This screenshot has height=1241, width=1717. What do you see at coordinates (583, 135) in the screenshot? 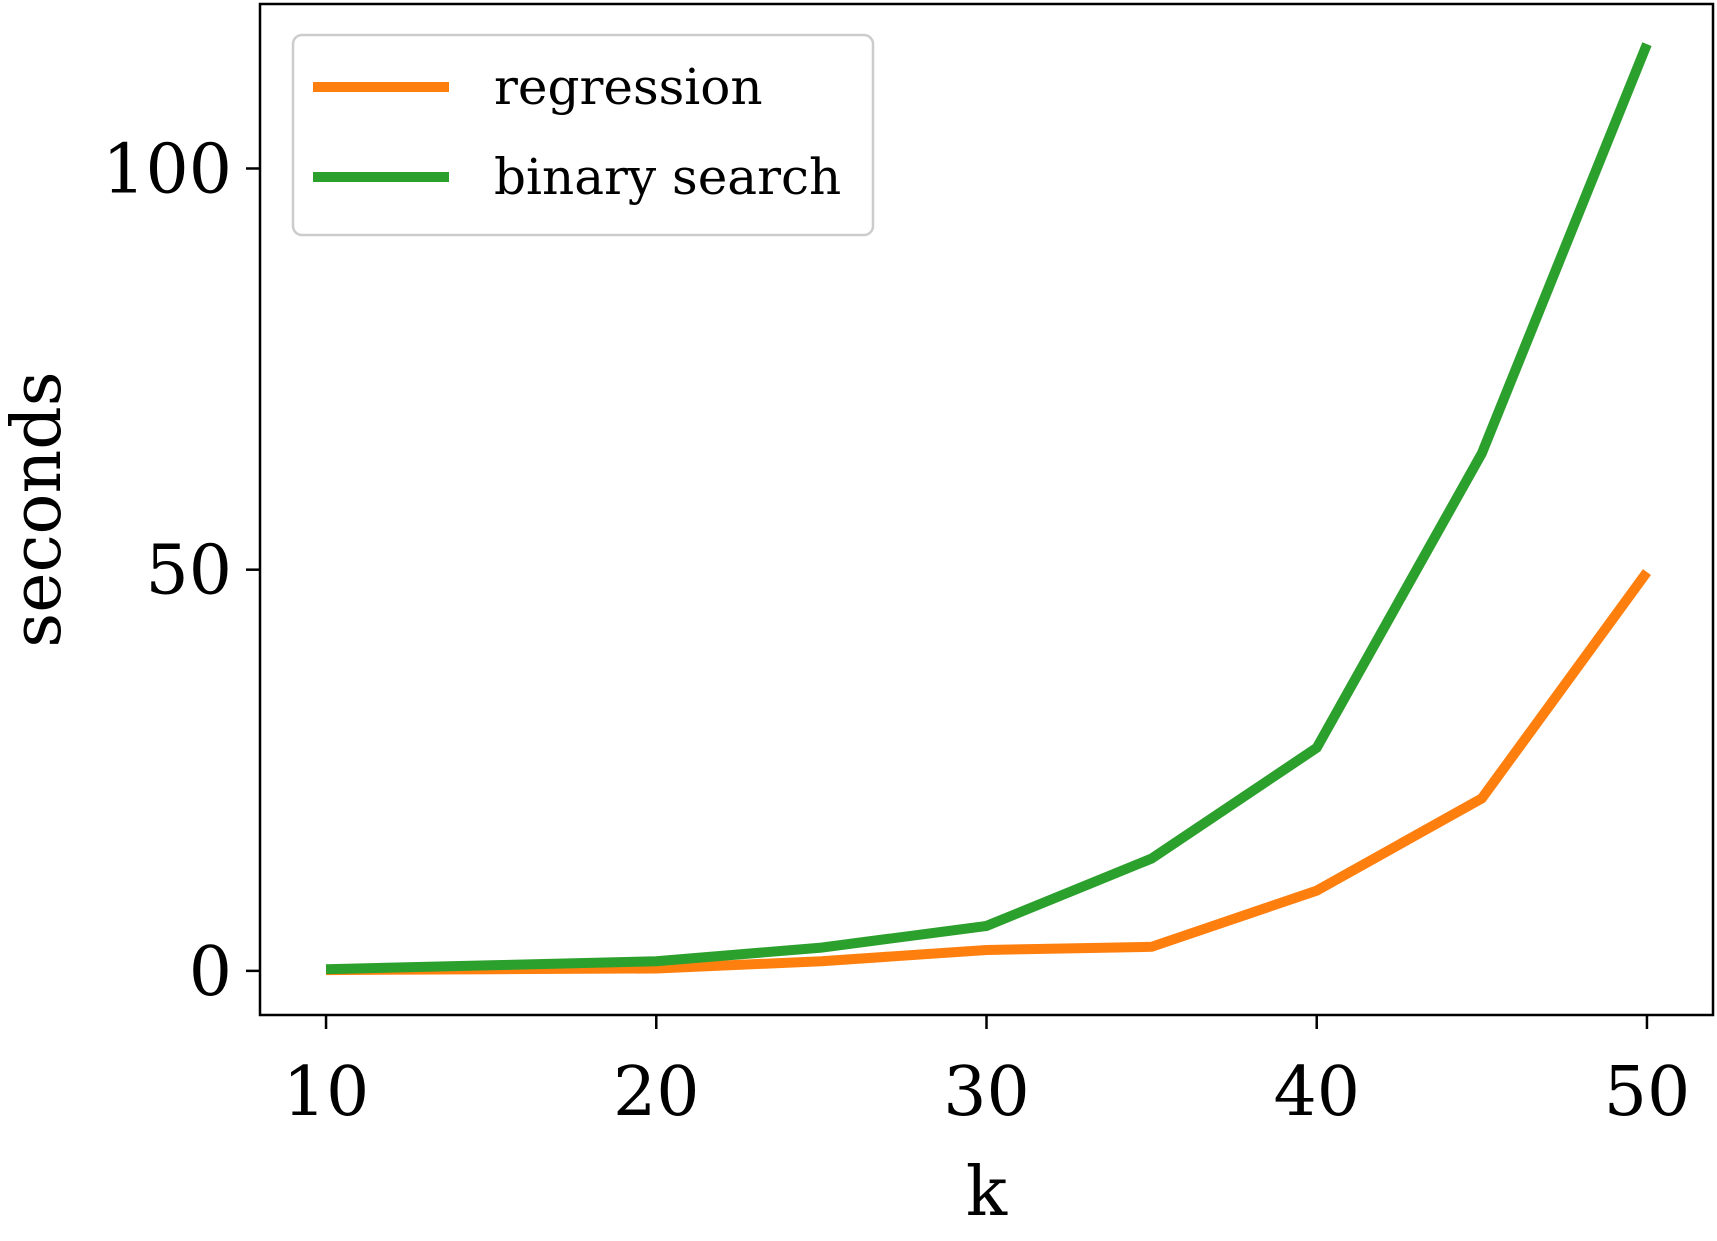
I see `legend: regression binary search` at bounding box center [583, 135].